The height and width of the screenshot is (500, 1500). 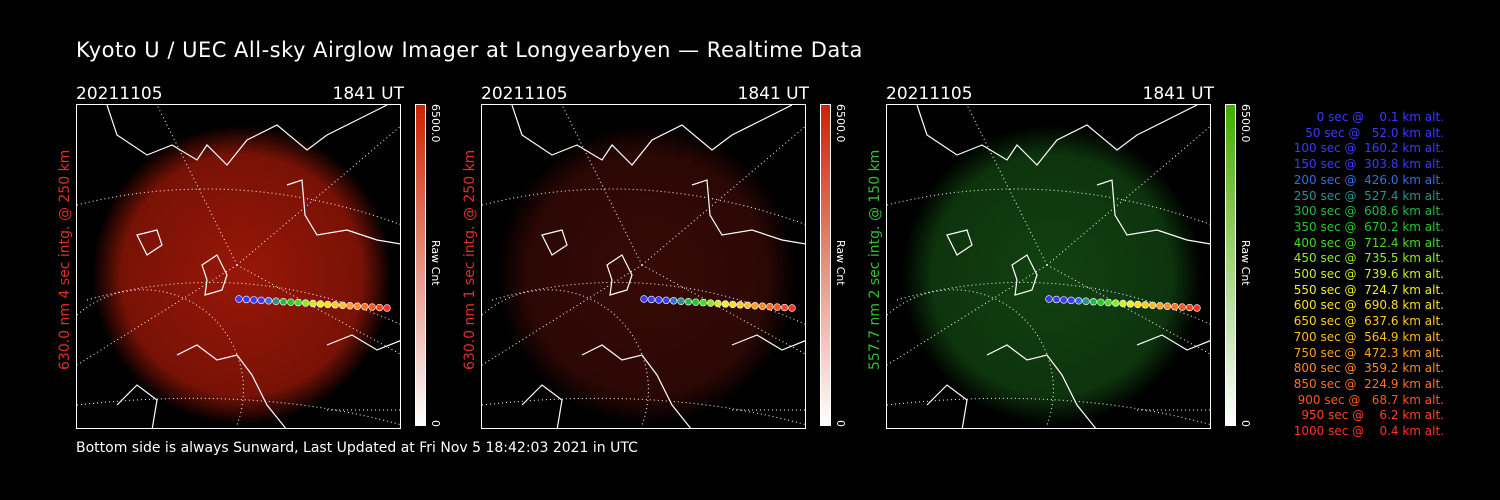 What do you see at coordinates (1366, 383) in the screenshot?
I see `legend-entry: 850 sec @ 224.9 km alt.` at bounding box center [1366, 383].